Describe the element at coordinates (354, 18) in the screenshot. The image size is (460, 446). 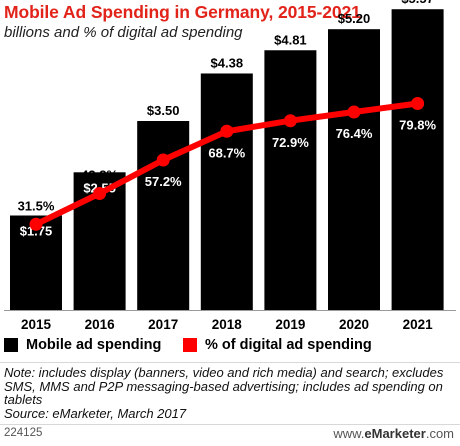
I see `bar-value-label-2020: $5.20` at that location.